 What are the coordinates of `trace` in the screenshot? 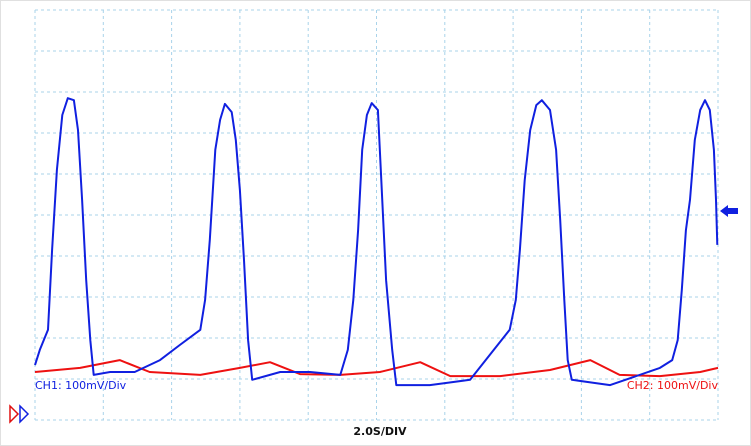 It's located at (376, 368).